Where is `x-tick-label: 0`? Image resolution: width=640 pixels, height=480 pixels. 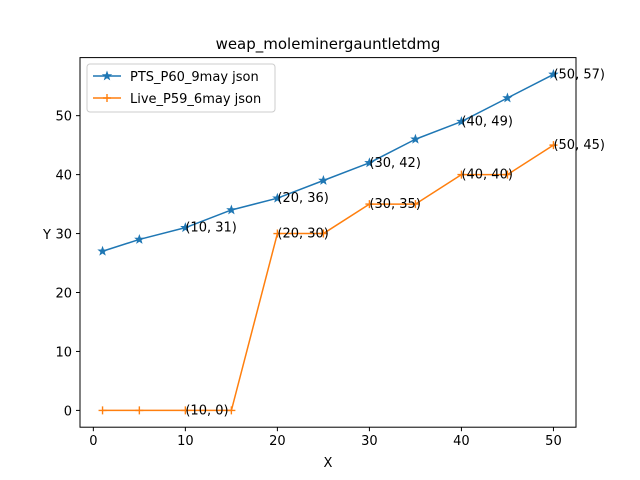
x-tick-label: 0 is located at coordinates (93, 441).